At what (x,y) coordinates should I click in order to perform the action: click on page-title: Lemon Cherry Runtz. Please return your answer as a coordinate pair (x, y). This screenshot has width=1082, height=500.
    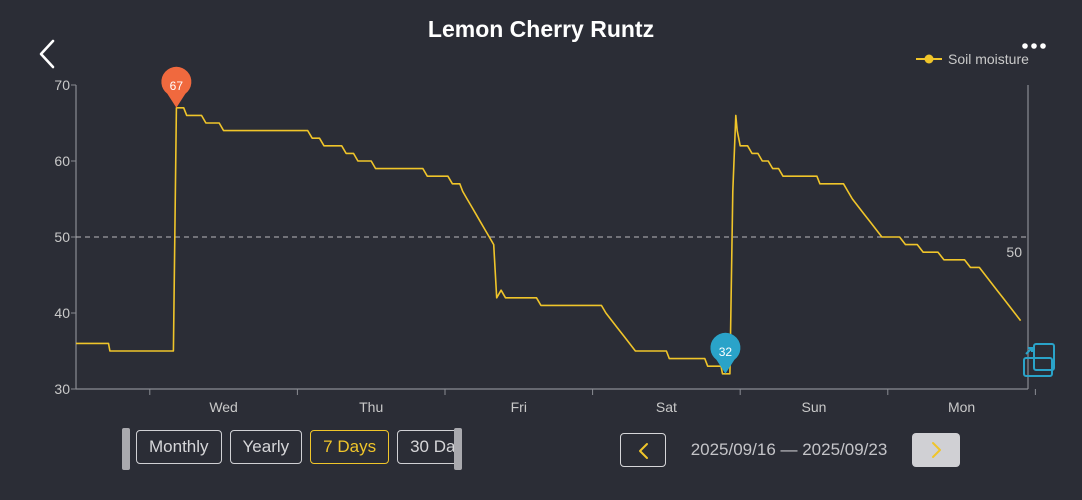
    Looking at the image, I should click on (541, 29).